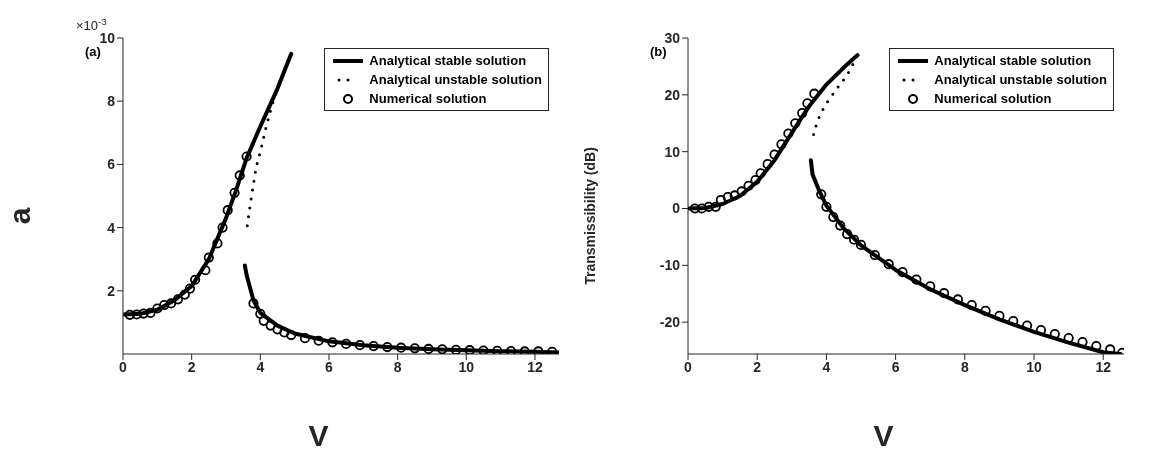  Describe the element at coordinates (535, 366) in the screenshot. I see `x-tick-label: 12` at that location.